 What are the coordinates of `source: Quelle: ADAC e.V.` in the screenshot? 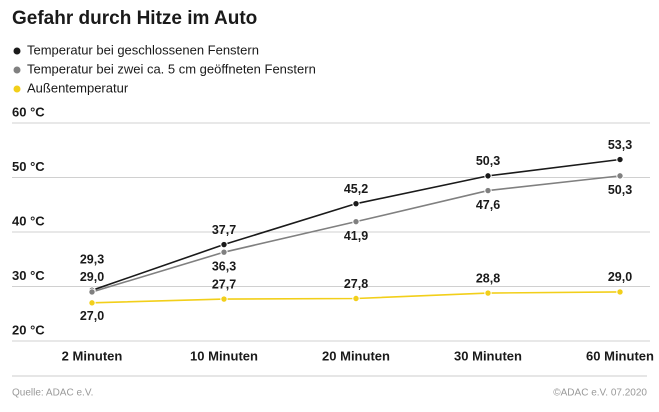 It's located at (52, 393).